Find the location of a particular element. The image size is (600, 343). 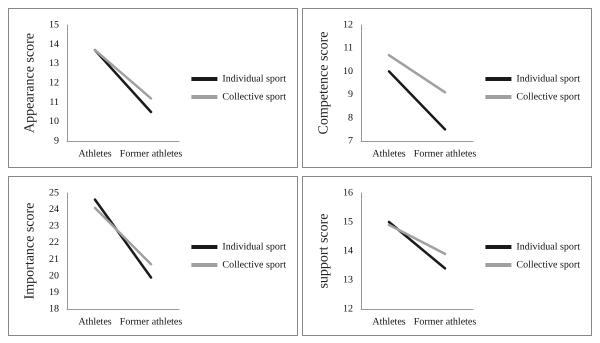

y-tick-label: 16 is located at coordinates (348, 193).